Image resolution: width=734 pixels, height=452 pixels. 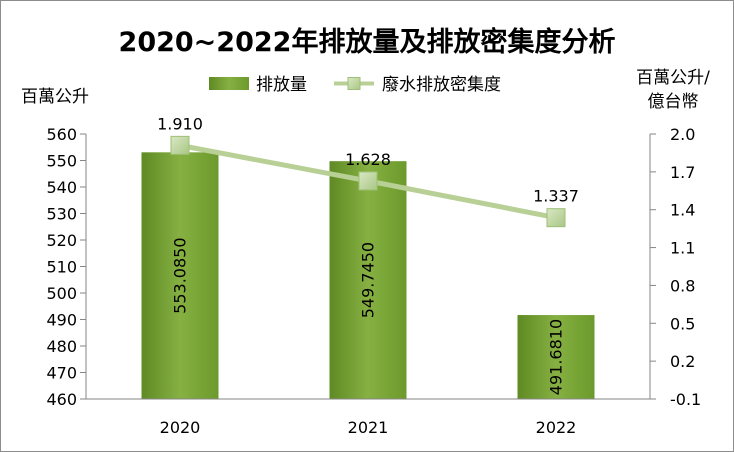 I want to click on bar-data-label: 553.0850, so click(x=180, y=275).